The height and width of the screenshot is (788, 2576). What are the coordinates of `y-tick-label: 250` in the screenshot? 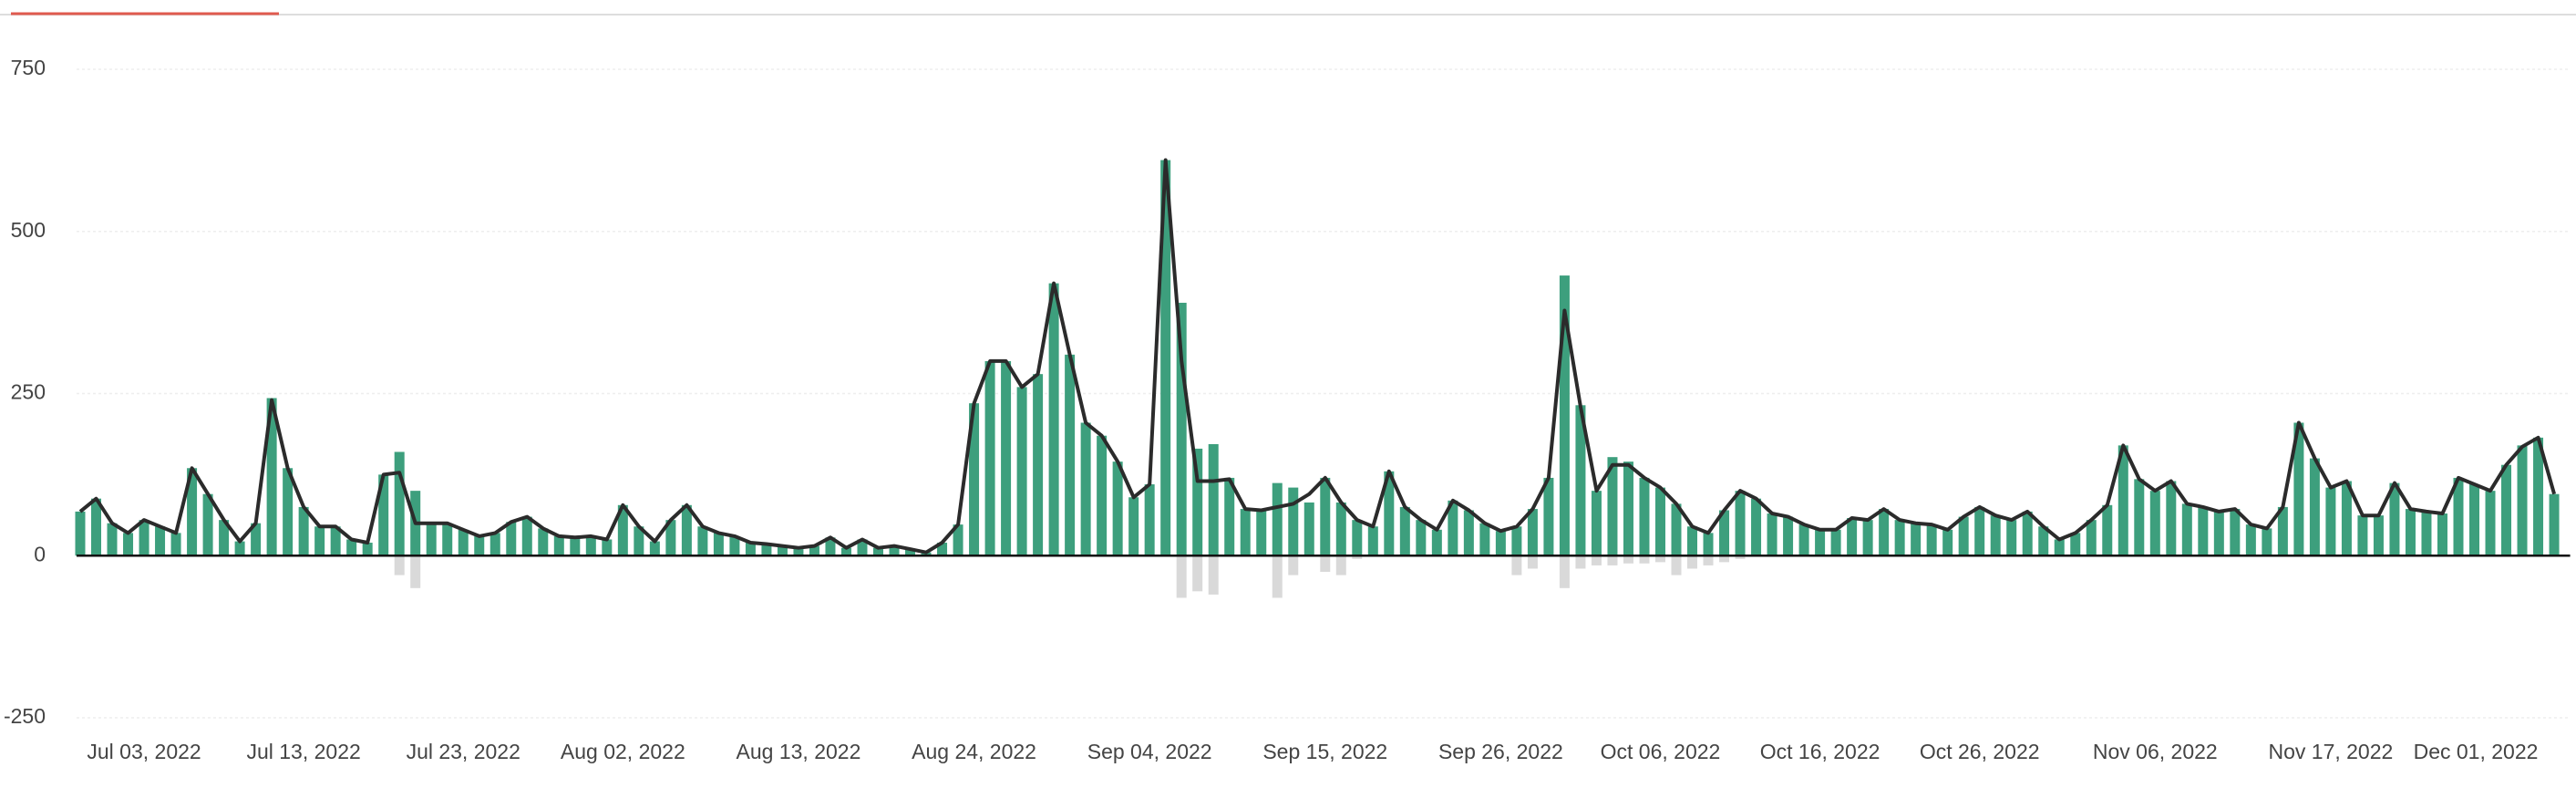 It's located at (28, 392).